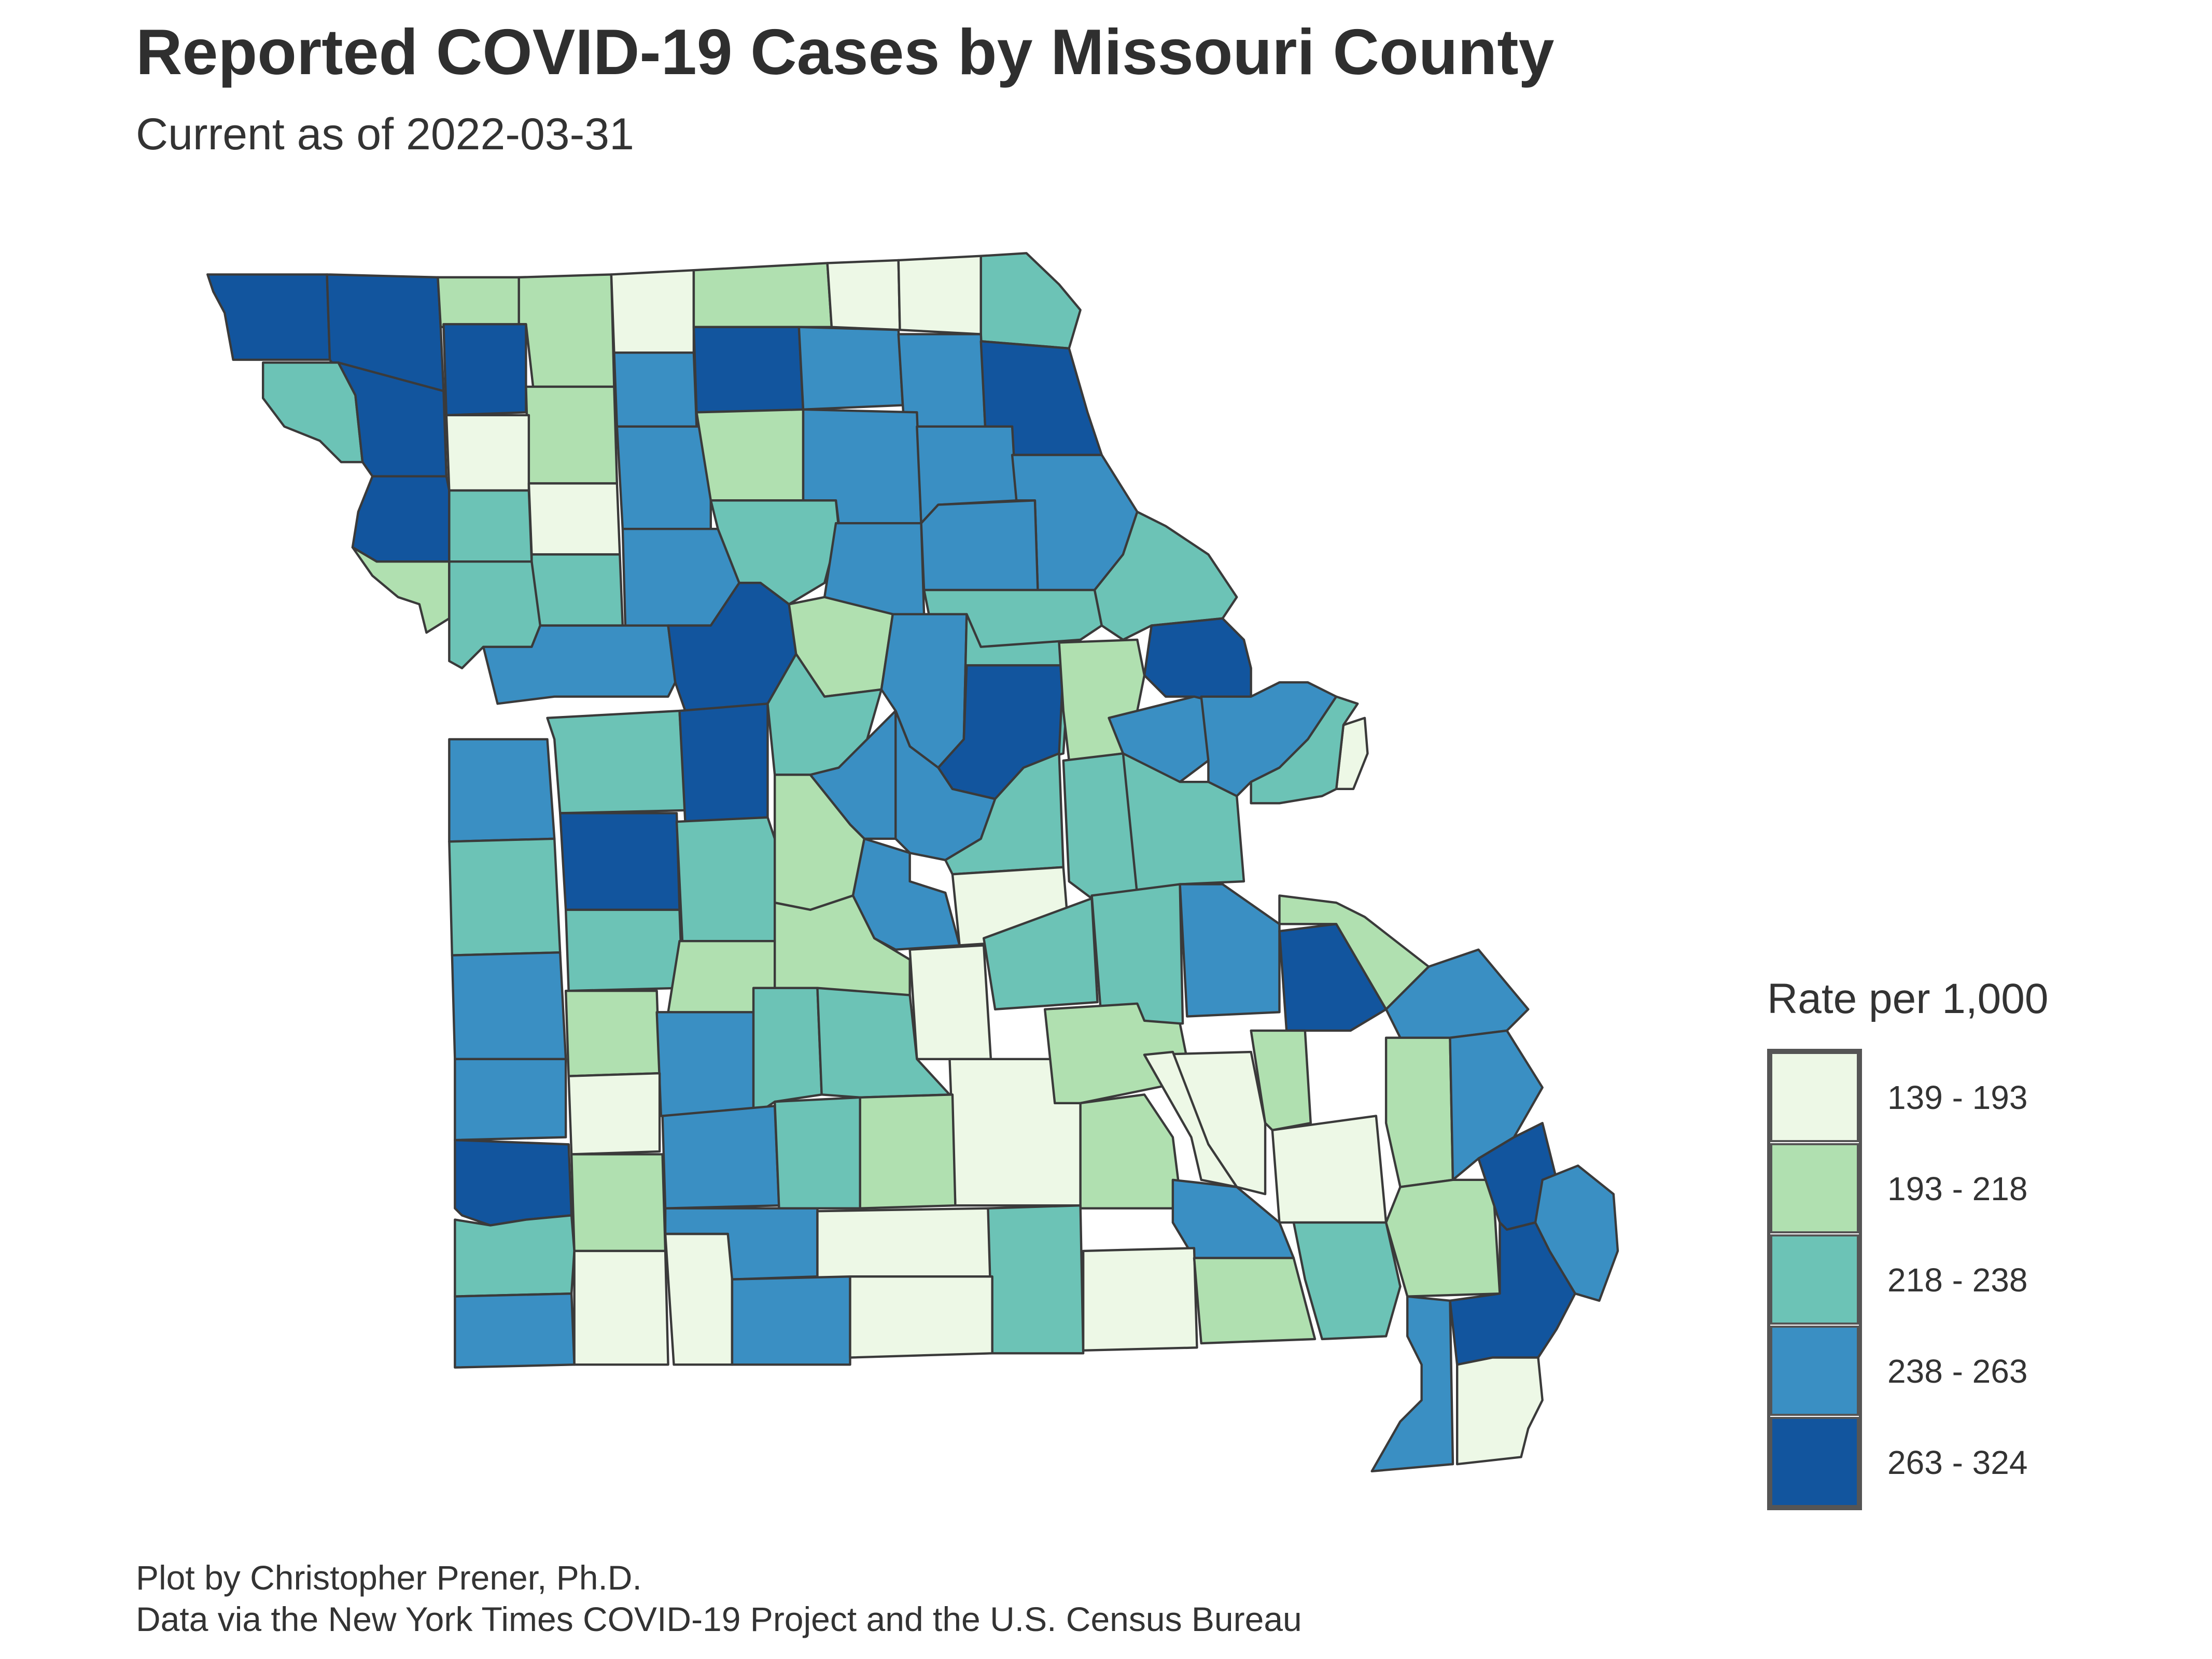 This screenshot has width=2212, height=1659. Describe the element at coordinates (1957, 1462) in the screenshot. I see `legend-label-5: 263 - 324` at that location.